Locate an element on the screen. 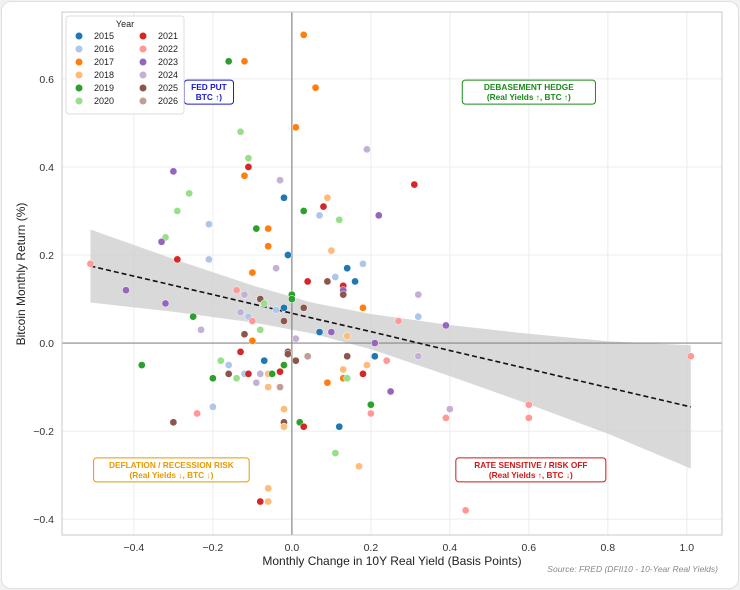 The width and height of the screenshot is (740, 590). annotation-text: (Real Yields ↓, BTC ↓) is located at coordinates (171, 475).